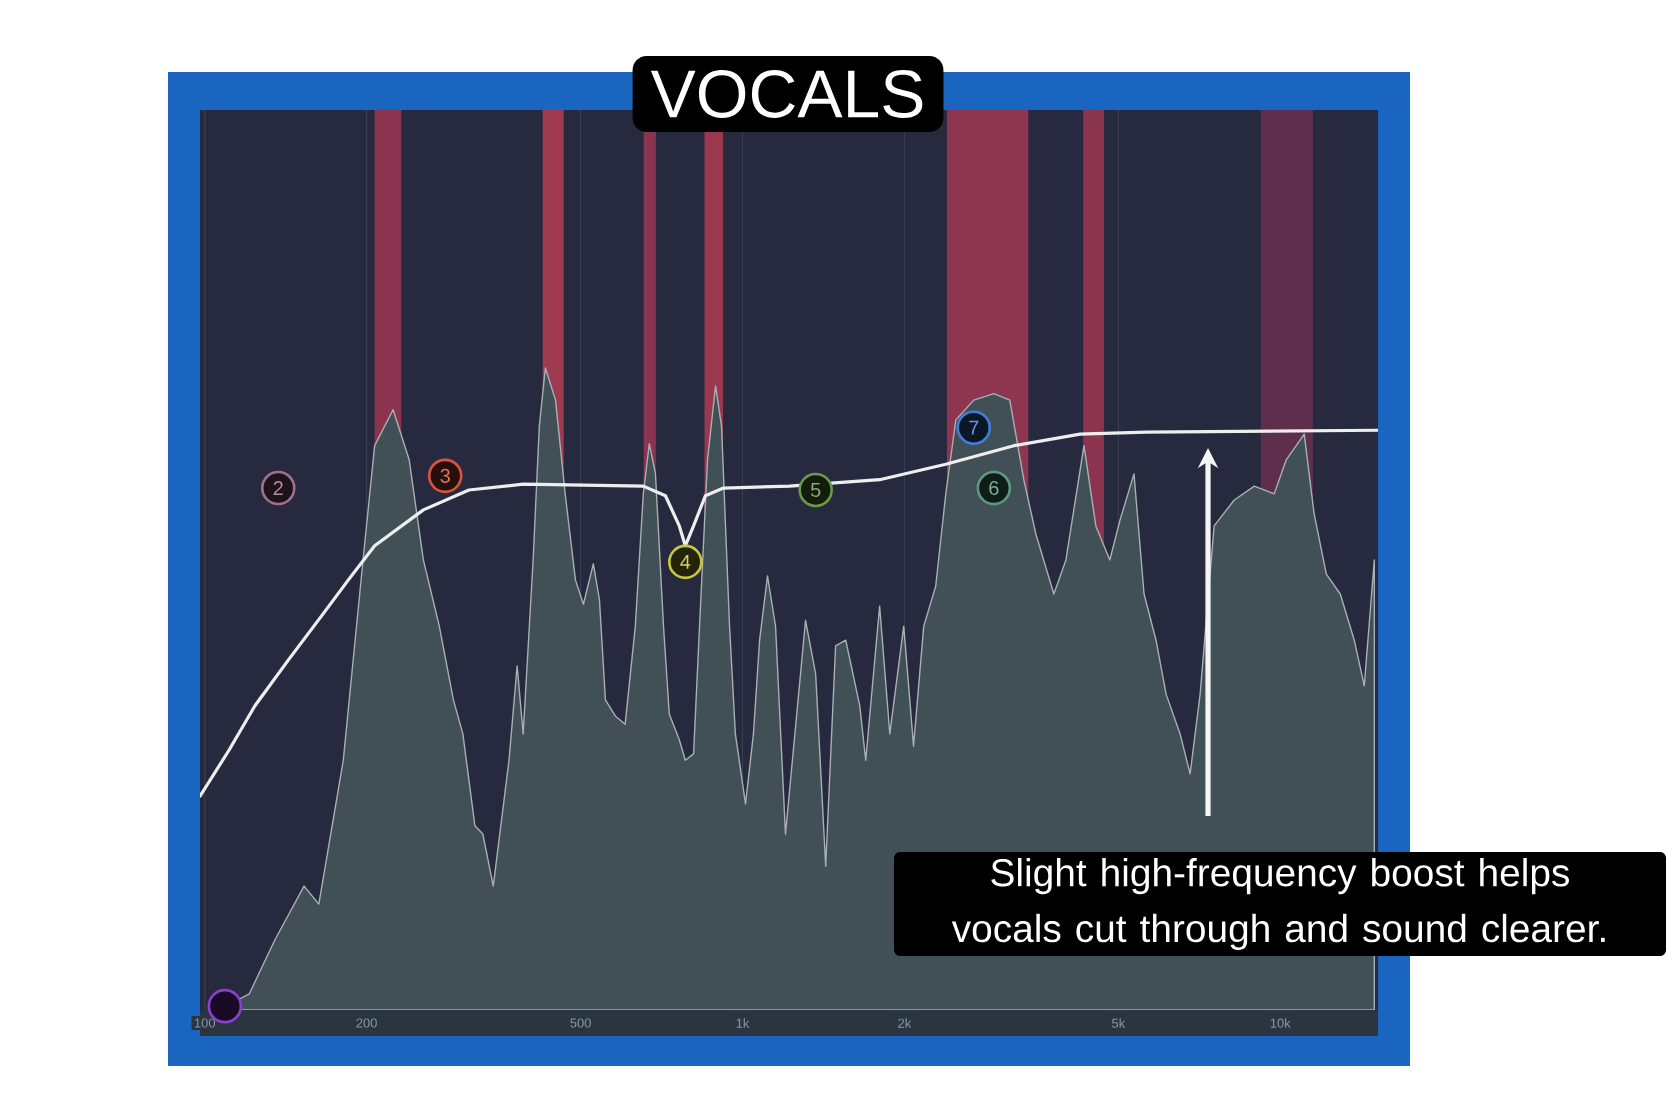  I want to click on annotation: Slight high-frequency boost helps vocals cut through and sound clearer., so click(1278, 903).